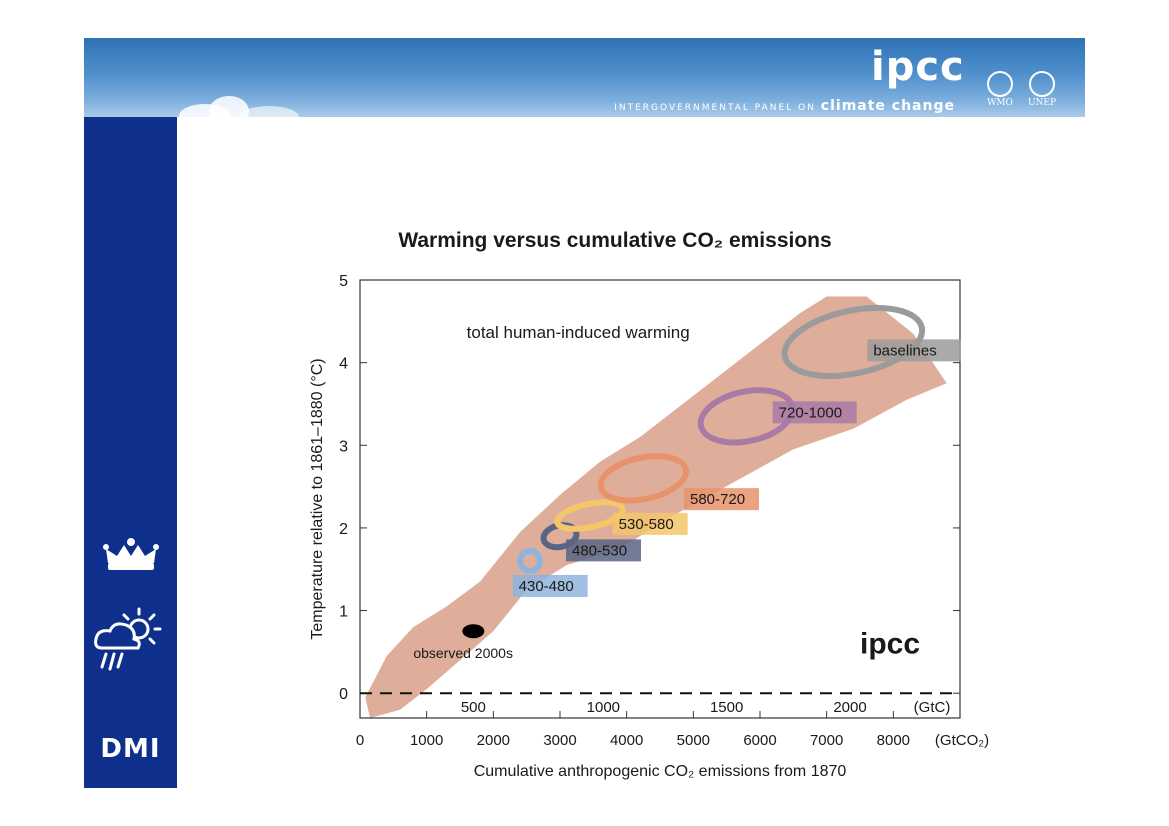  What do you see at coordinates (317, 498) in the screenshot?
I see `y-axis-label: Temperature relative to 1861–1880 (°C)` at bounding box center [317, 498].